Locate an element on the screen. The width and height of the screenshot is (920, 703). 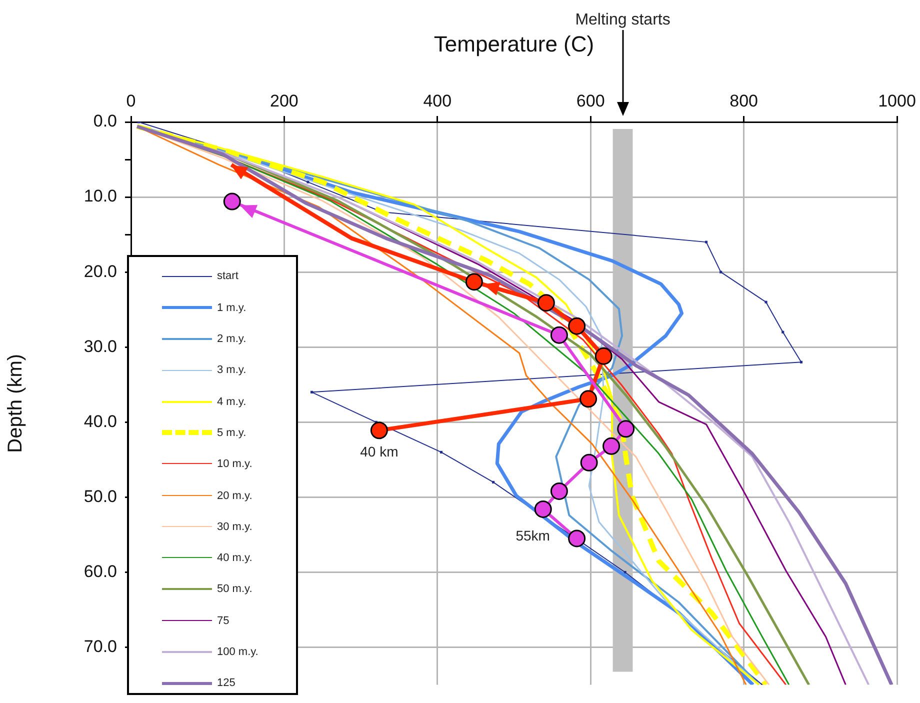
x-tick-label: 400 is located at coordinates (437, 100).